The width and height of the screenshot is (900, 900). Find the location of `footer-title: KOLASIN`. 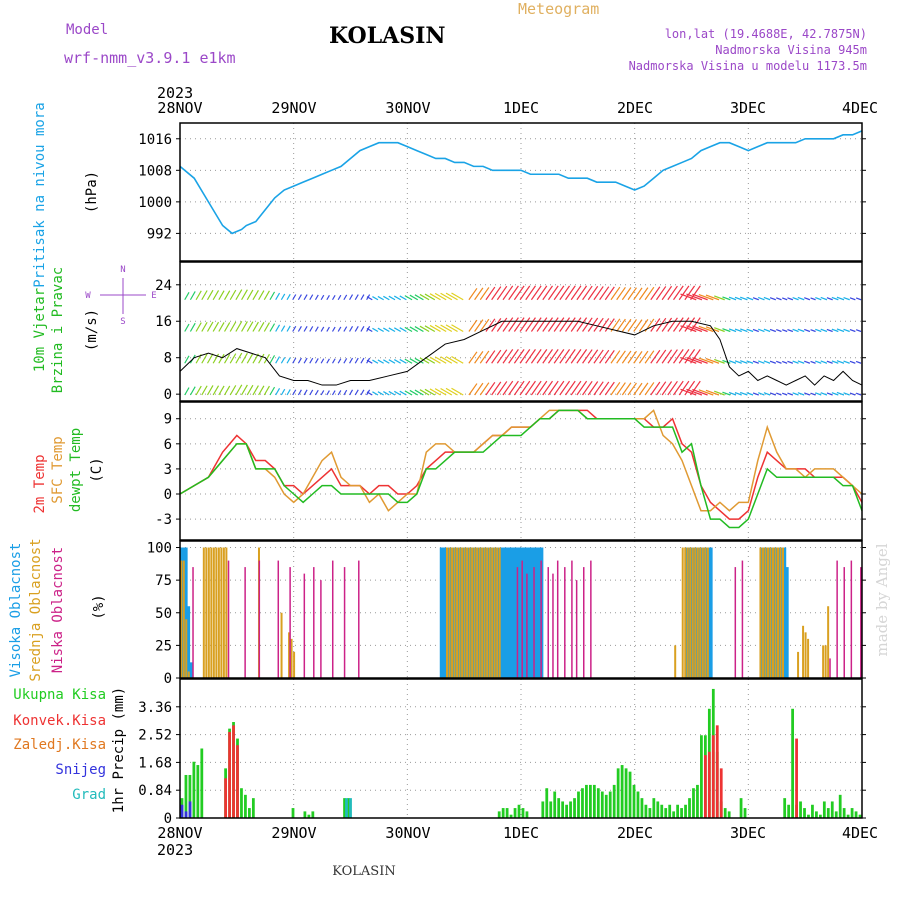

footer-title: KOLASIN is located at coordinates (363, 871).